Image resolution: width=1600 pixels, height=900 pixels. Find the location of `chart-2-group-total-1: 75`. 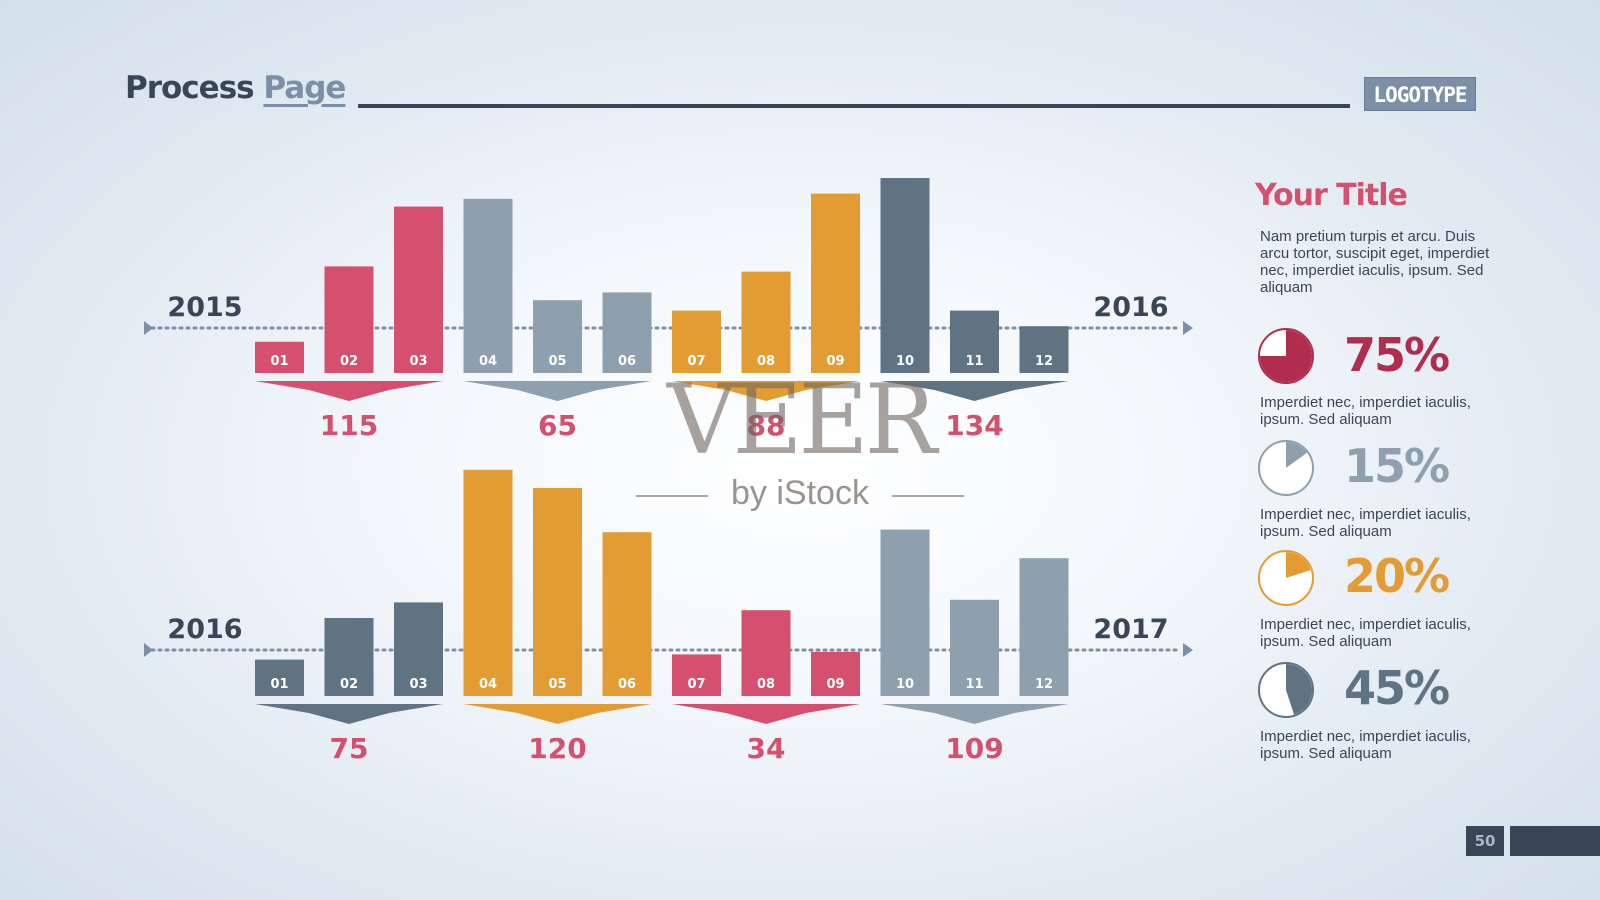

chart-2-group-total-1: 75 is located at coordinates (349, 748).